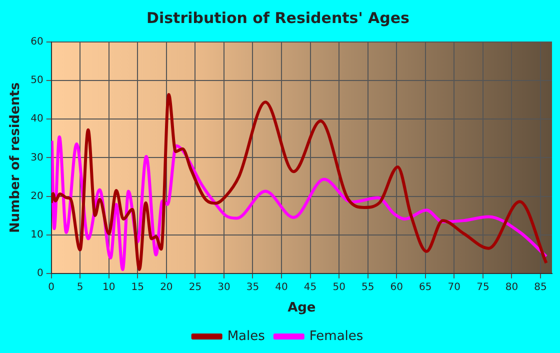  Describe the element at coordinates (425, 287) in the screenshot. I see `x-tick-label: 65` at that location.